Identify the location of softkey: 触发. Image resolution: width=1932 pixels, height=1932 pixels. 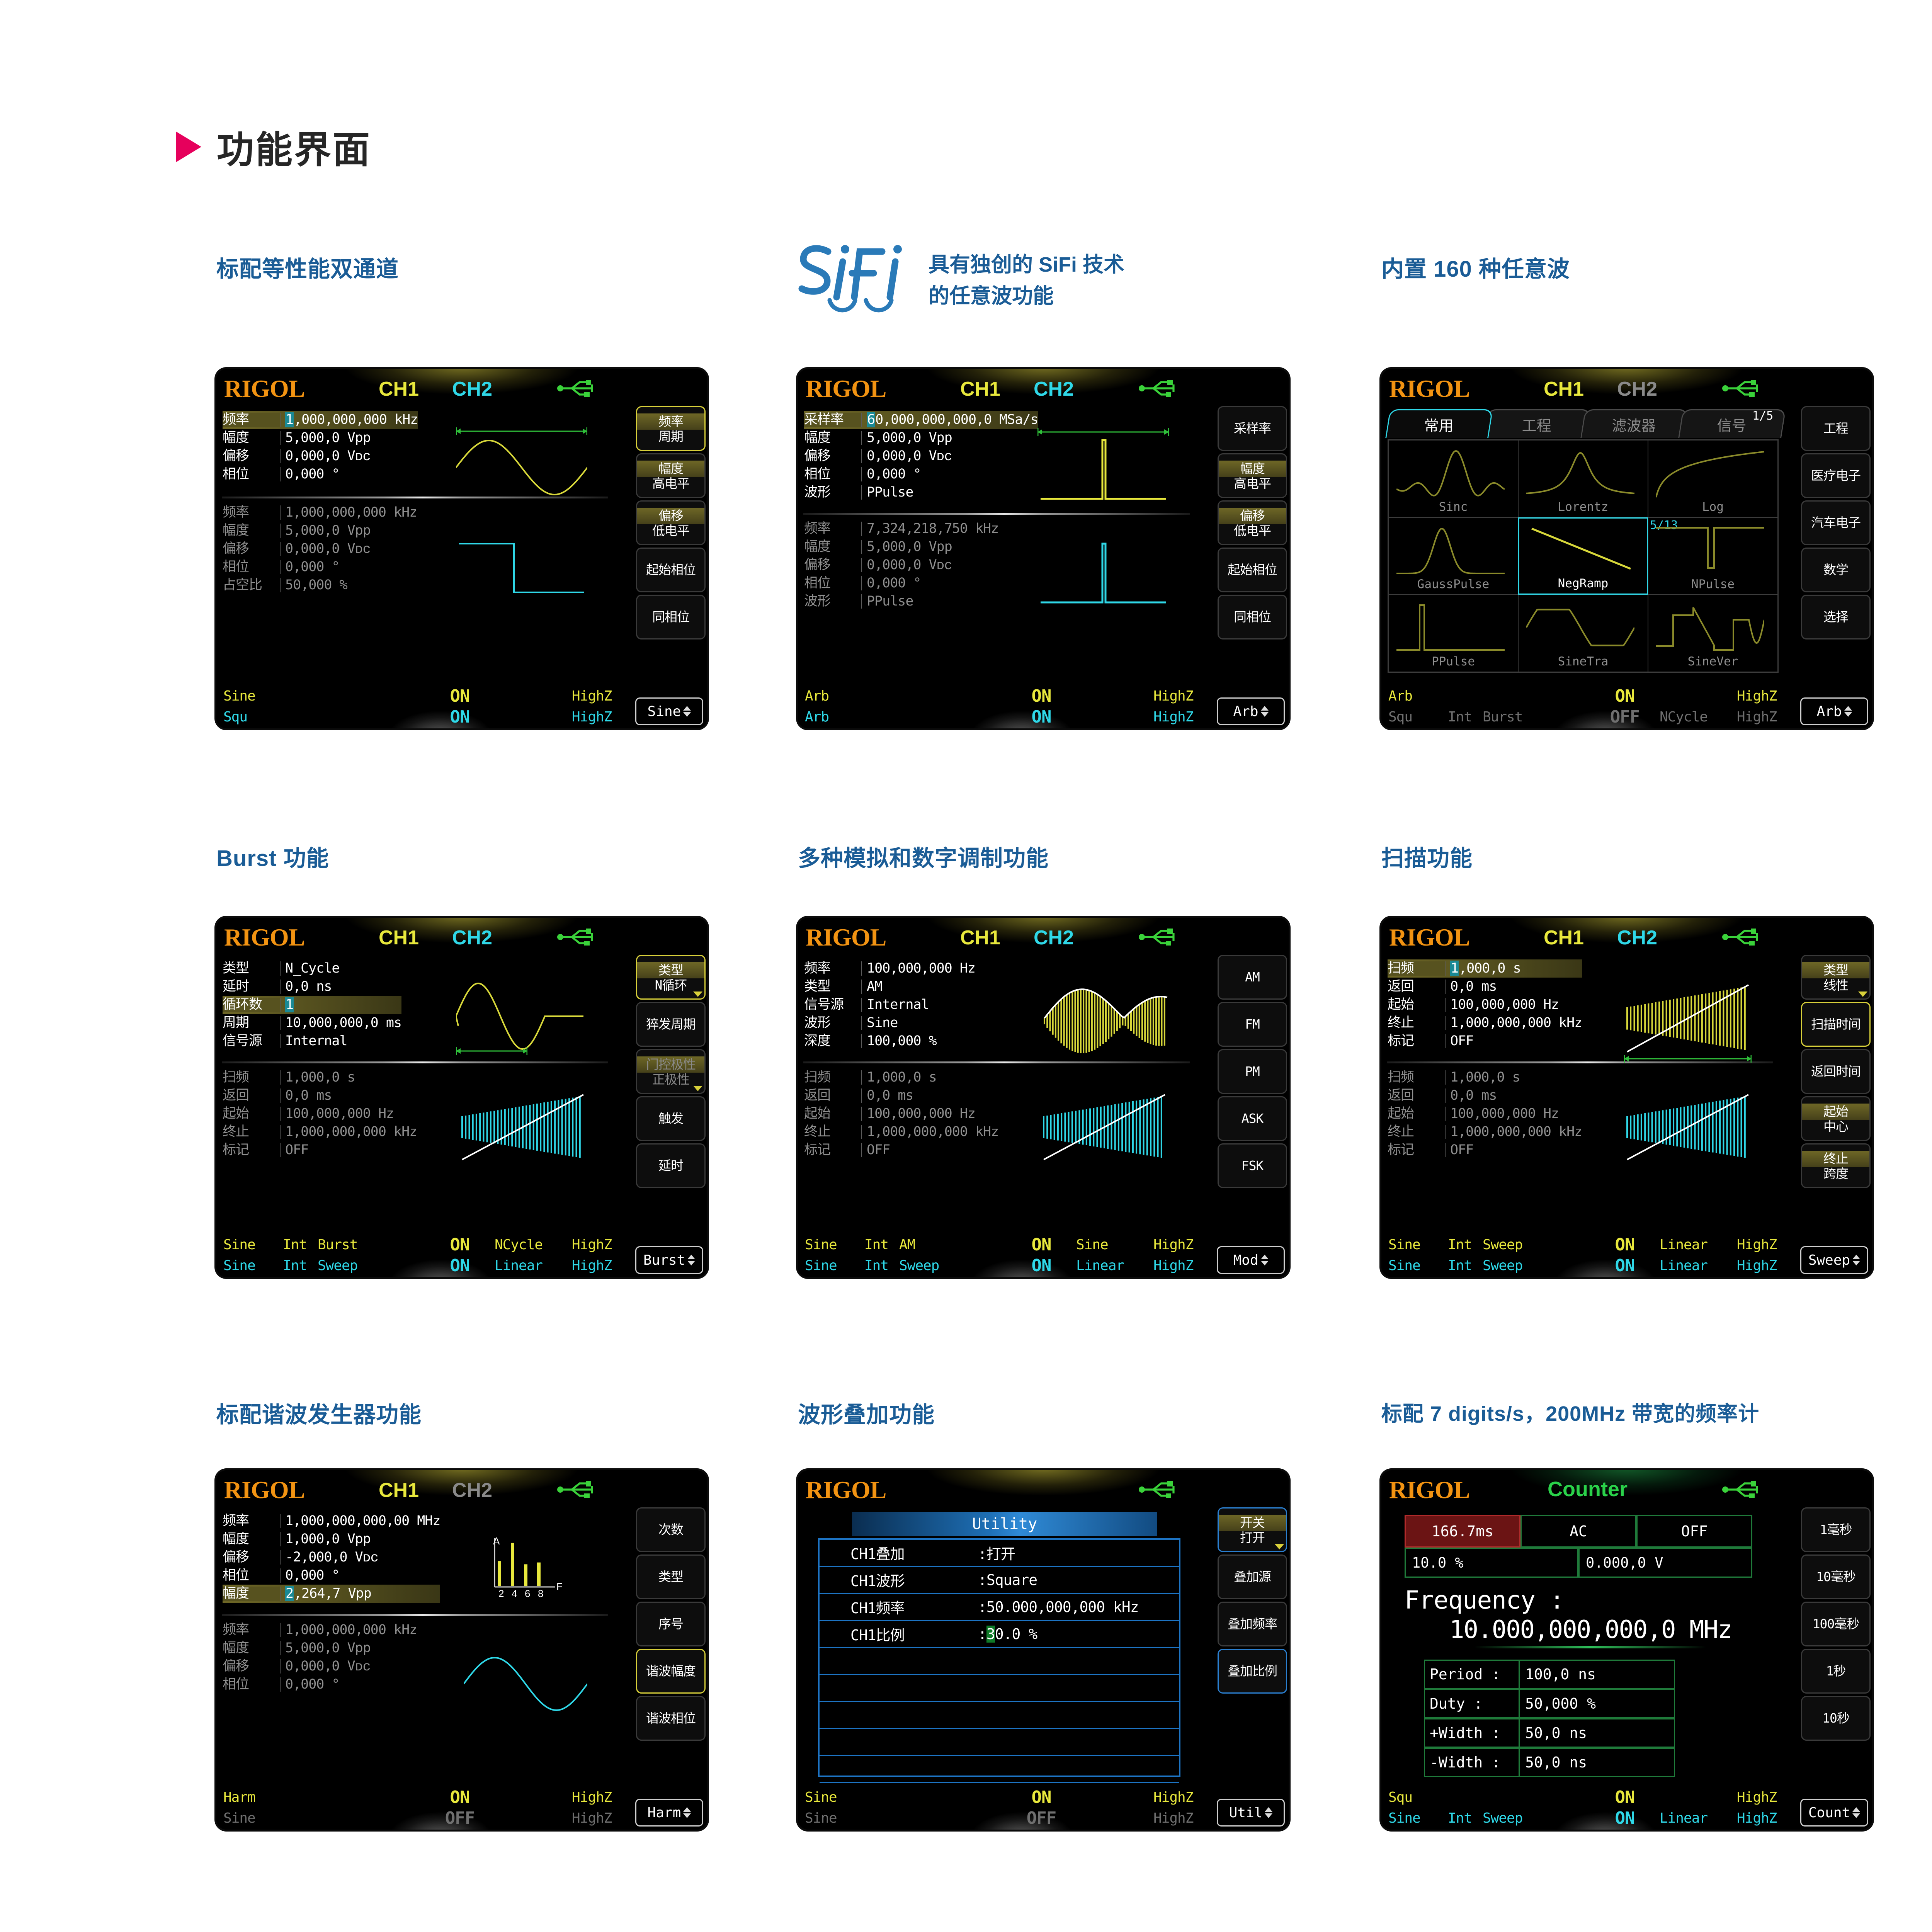
(671, 1119).